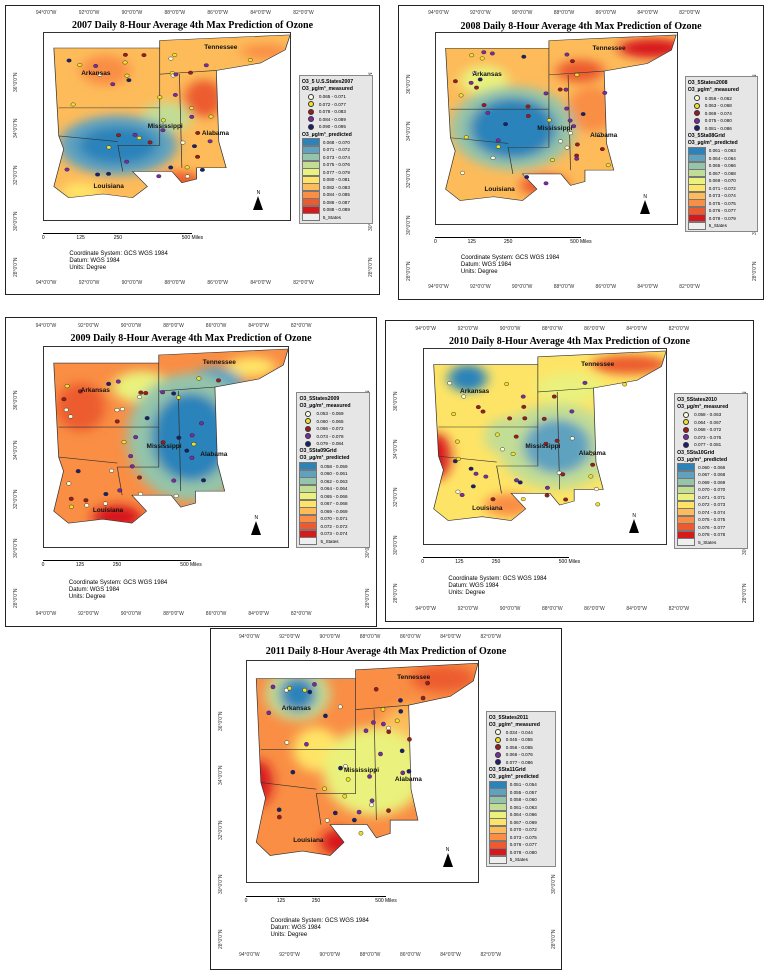 The height and width of the screenshot is (973, 766). What do you see at coordinates (521, 733) in the screenshot?
I see `legend-measured-item: 0.034 - 0.044` at bounding box center [521, 733].